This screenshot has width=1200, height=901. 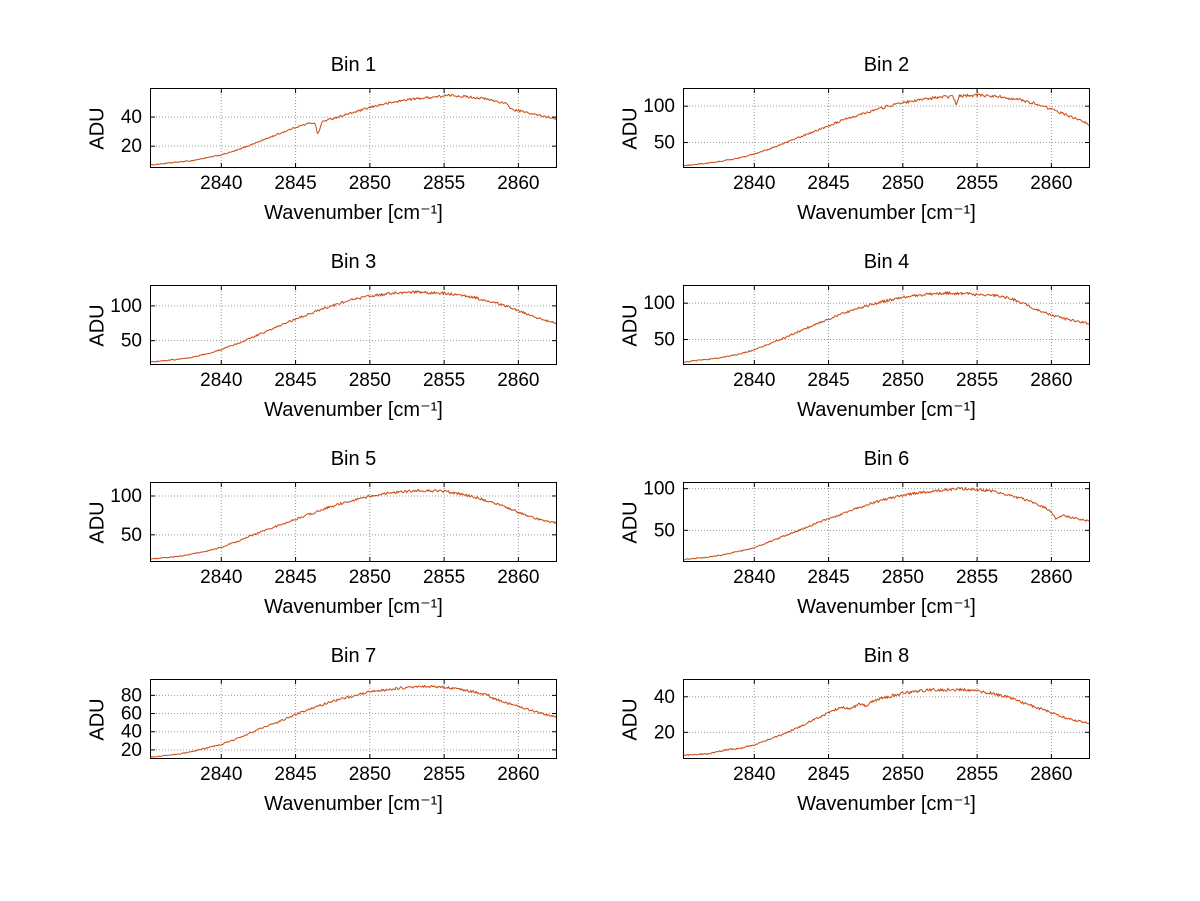 I want to click on plot-title: Bin 6, so click(x=886, y=459).